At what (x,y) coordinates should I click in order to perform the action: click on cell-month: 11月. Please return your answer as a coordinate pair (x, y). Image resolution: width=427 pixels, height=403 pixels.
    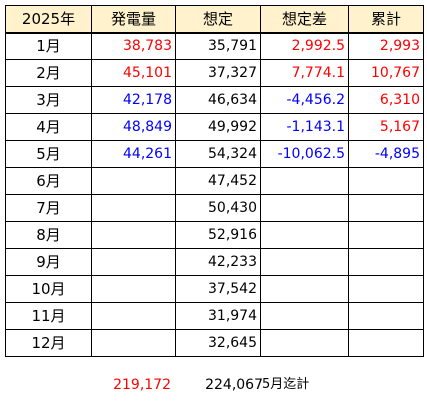
    Looking at the image, I should click on (48, 316).